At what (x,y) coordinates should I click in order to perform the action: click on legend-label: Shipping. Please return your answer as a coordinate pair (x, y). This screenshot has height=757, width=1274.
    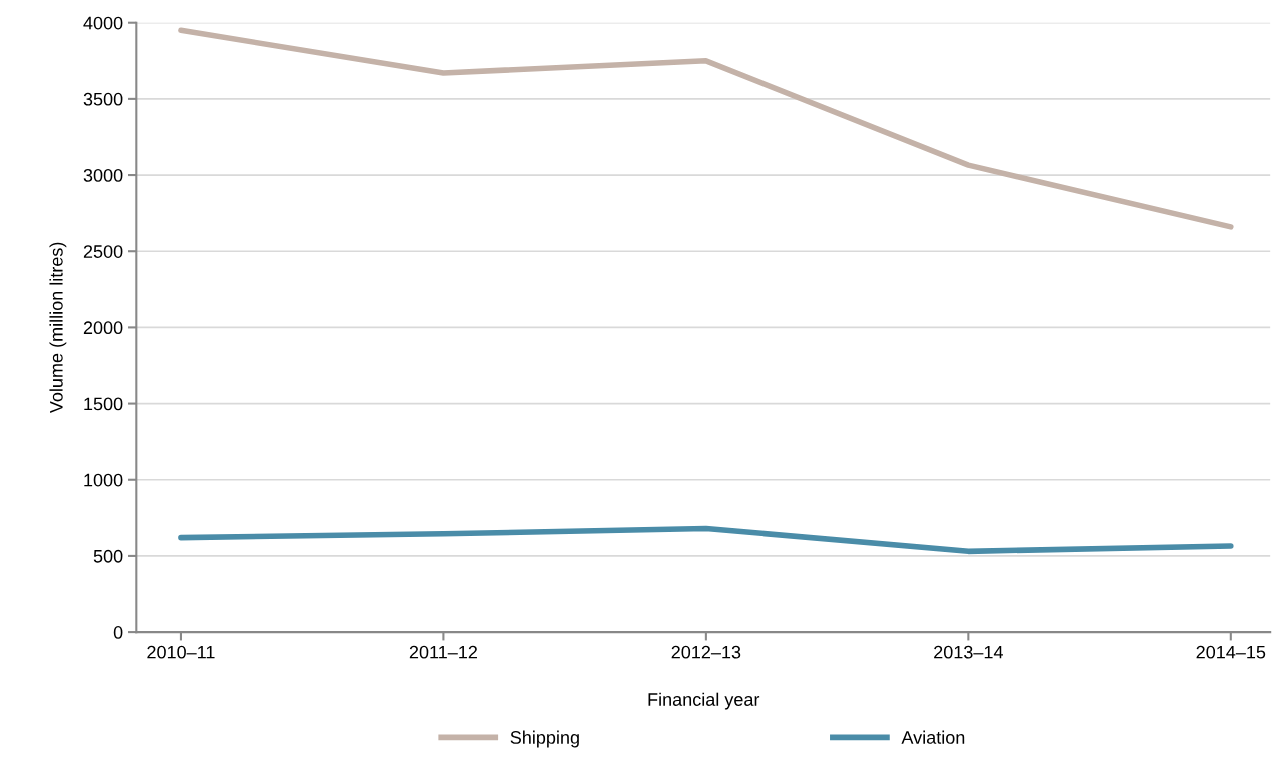
    Looking at the image, I should click on (544, 739).